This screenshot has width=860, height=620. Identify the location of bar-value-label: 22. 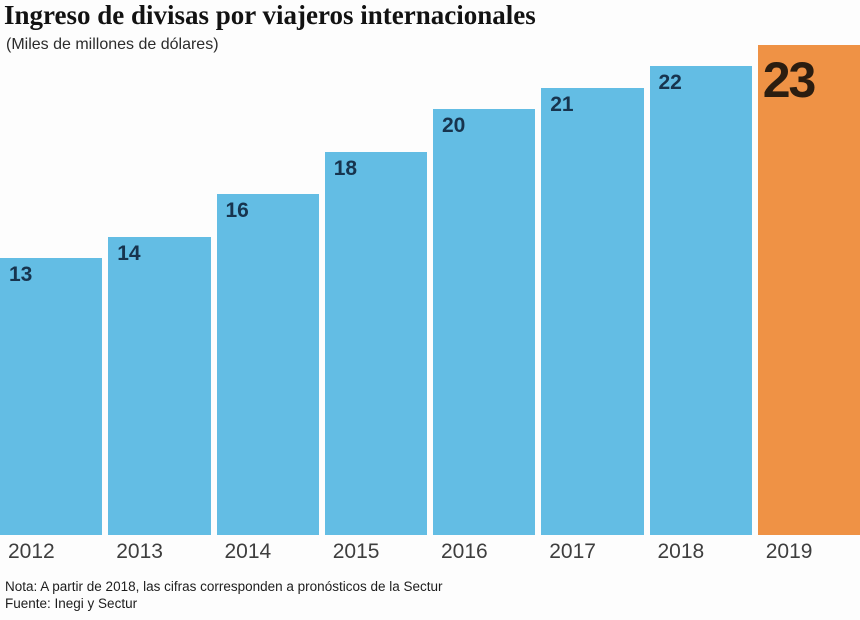
(670, 82).